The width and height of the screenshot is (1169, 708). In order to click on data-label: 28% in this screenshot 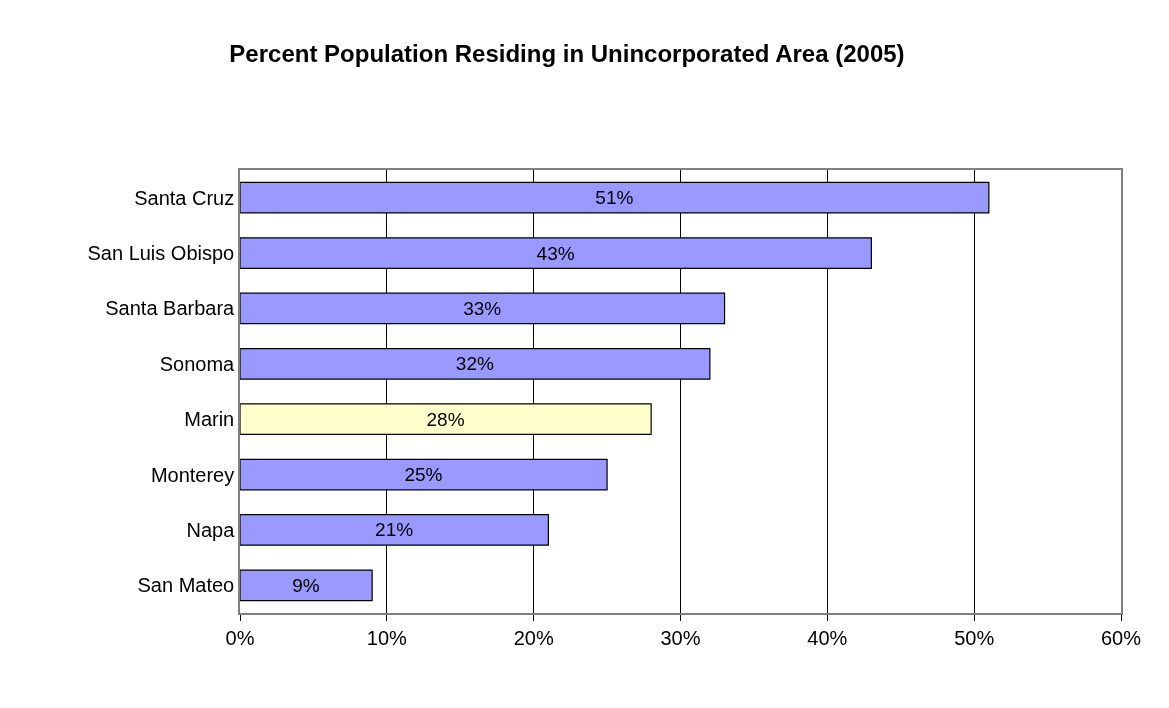, I will do `click(445, 419)`.